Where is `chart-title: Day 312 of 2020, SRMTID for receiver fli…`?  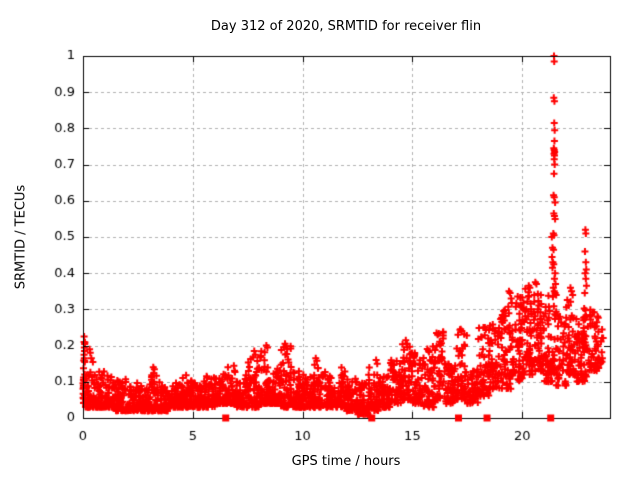 chart-title: Day 312 of 2020, SRMTID for receiver fli… is located at coordinates (346, 26).